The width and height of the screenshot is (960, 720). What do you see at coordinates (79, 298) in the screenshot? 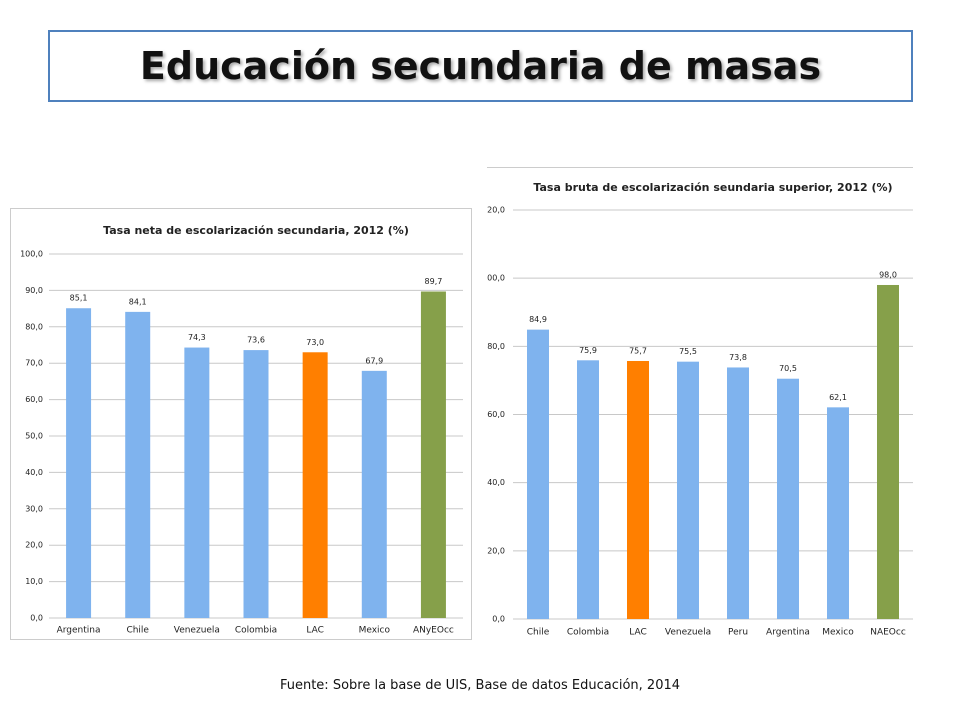
I see `data-label: 85,1` at bounding box center [79, 298].